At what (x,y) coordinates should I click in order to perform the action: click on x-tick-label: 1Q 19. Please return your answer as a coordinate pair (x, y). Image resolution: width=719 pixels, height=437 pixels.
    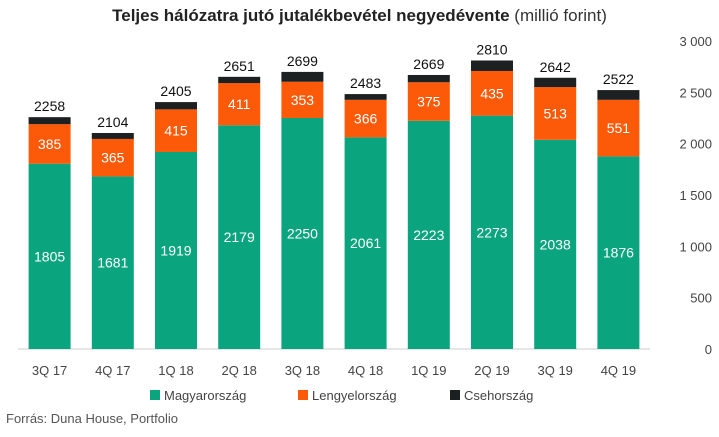
    Looking at the image, I should click on (428, 370).